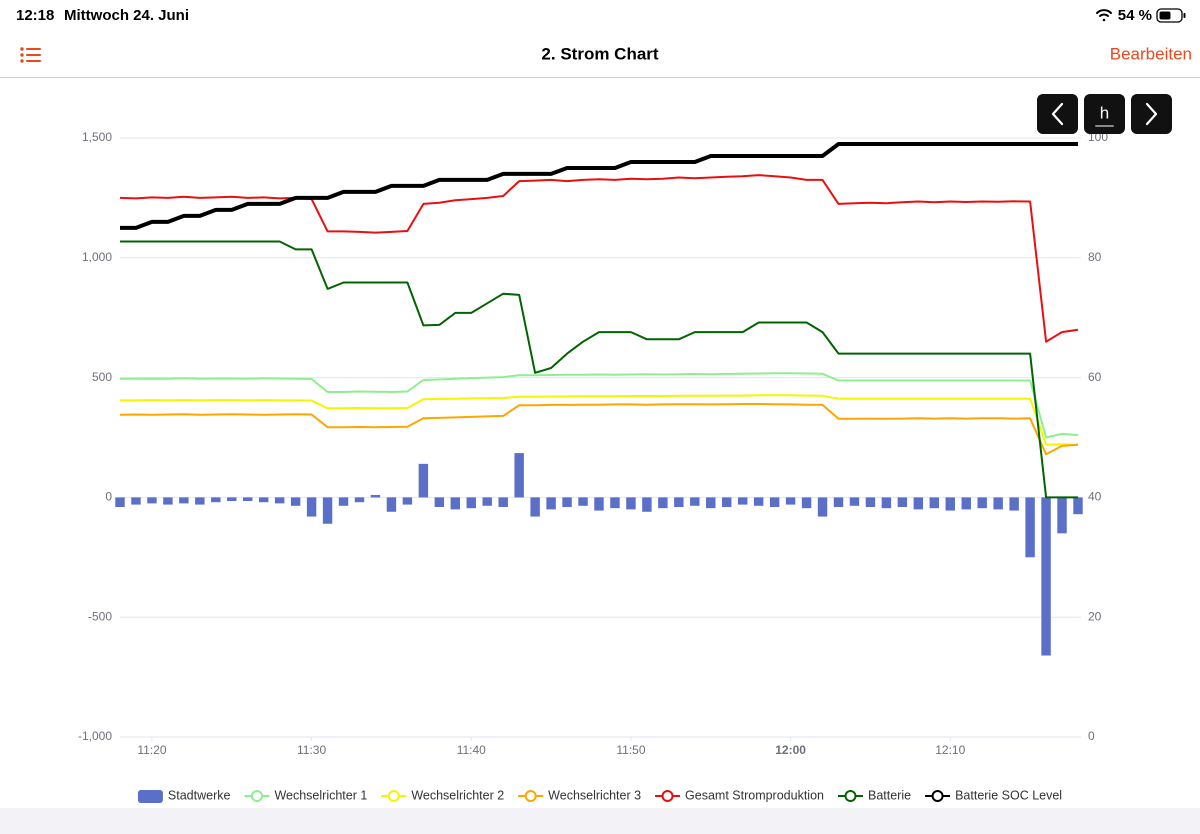 Image resolution: width=1200 pixels, height=834 pixels. I want to click on y2-tick-label: 0, so click(1091, 736).